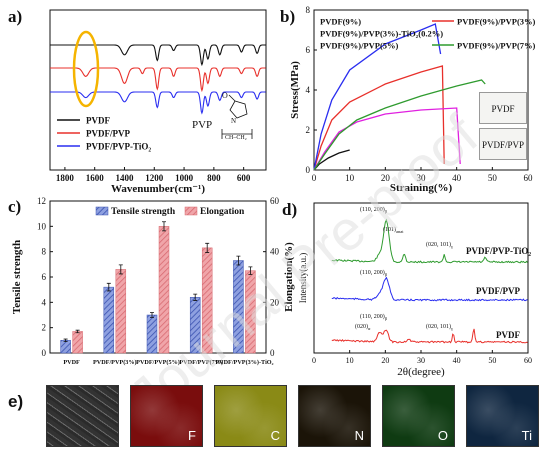  Describe the element at coordinates (496, 46) in the screenshot. I see `legend-label: PVDF(9%)/PVP(7%)` at that location.